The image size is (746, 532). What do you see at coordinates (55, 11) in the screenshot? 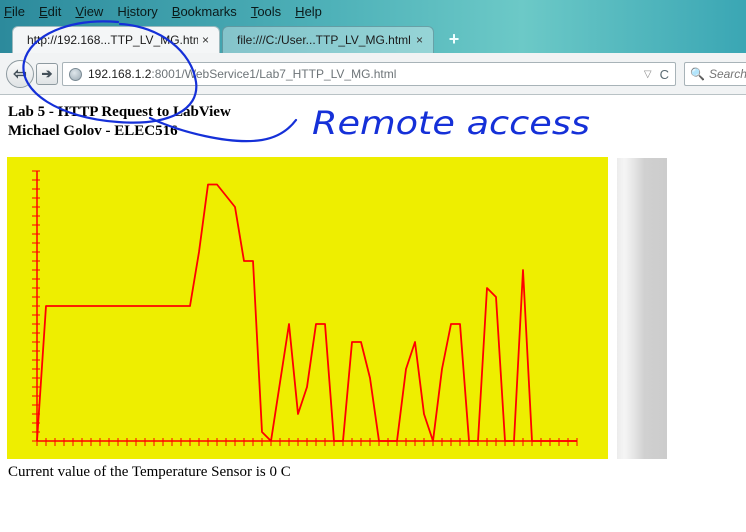
I see `menu-label-rest: dit` at bounding box center [55, 11].